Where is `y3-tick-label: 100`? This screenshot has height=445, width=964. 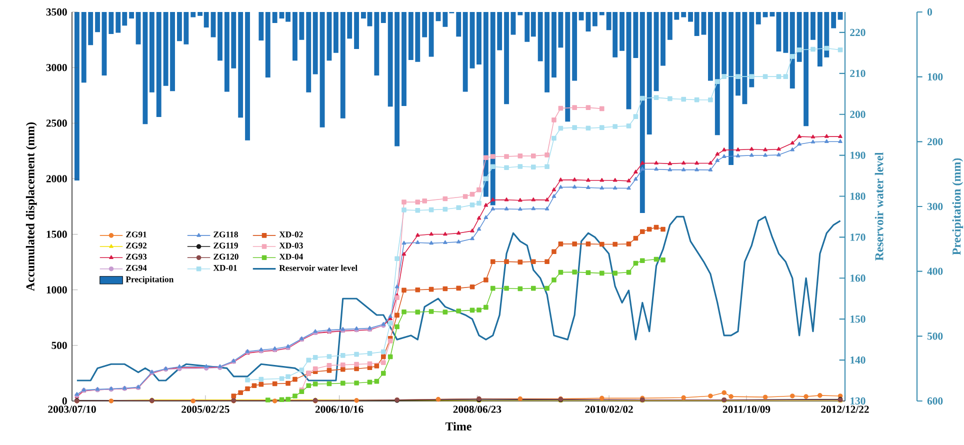
y3-tick-label: 100 is located at coordinates (935, 76).